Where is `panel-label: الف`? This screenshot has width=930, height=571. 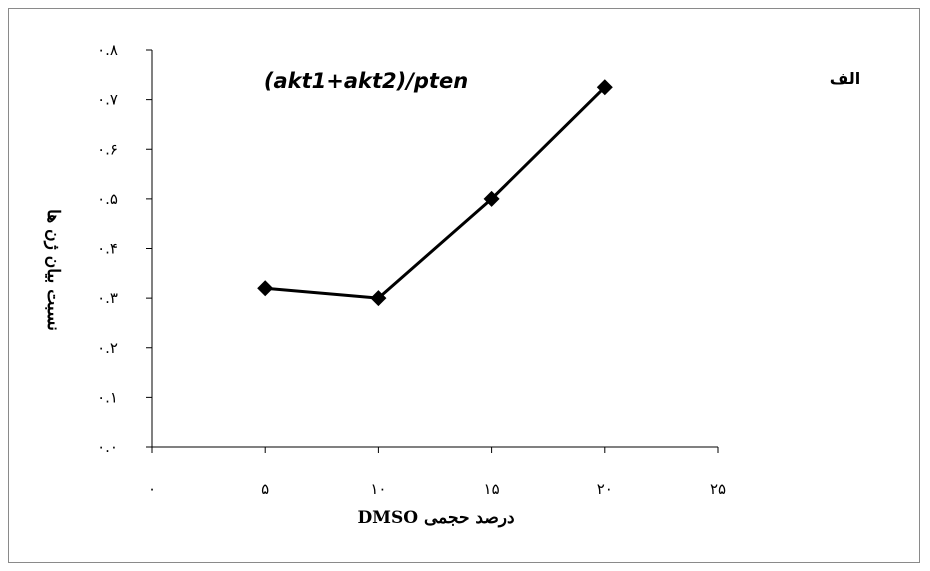 panel-label: الف is located at coordinates (845, 78).